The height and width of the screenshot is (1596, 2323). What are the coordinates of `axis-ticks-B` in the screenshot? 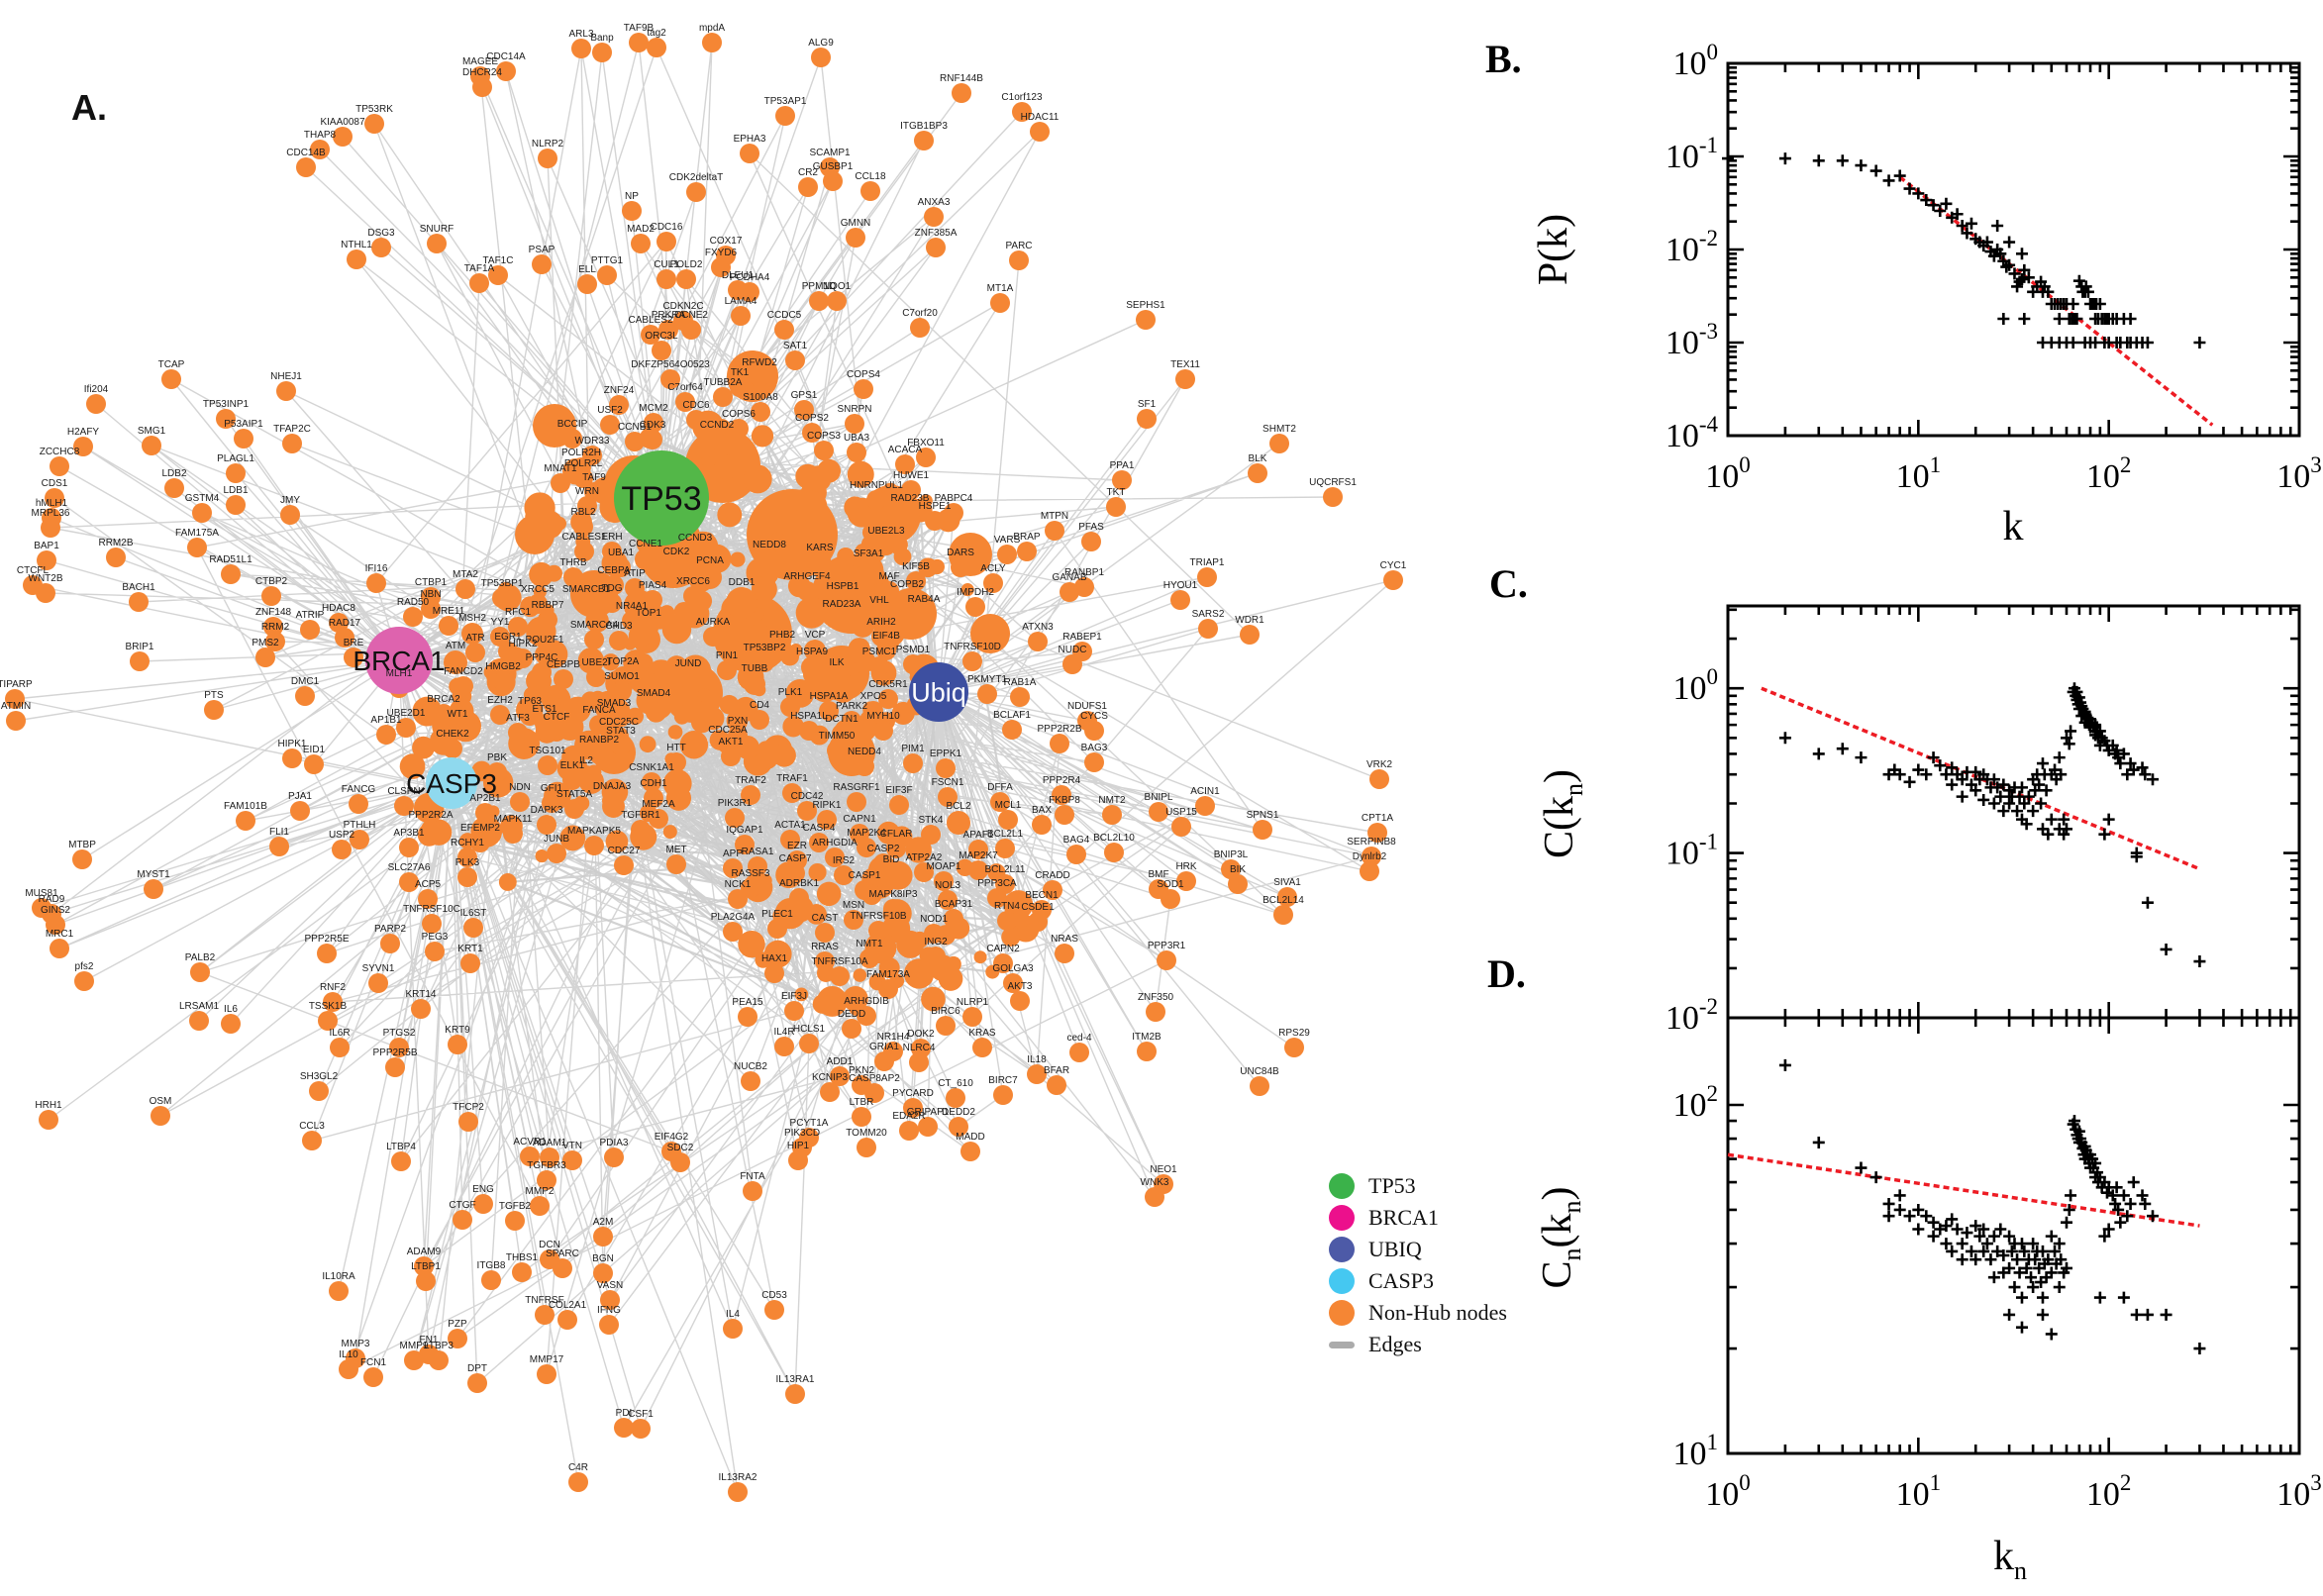 It's located at (2014, 250).